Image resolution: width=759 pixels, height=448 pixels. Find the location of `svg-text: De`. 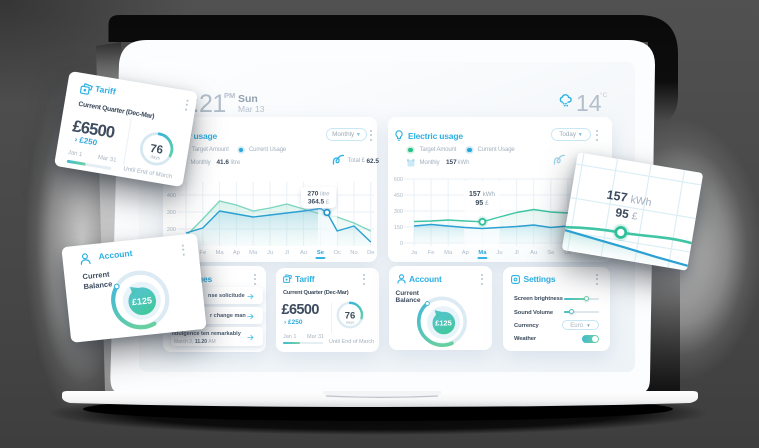

svg-text: De is located at coordinates (370, 253).